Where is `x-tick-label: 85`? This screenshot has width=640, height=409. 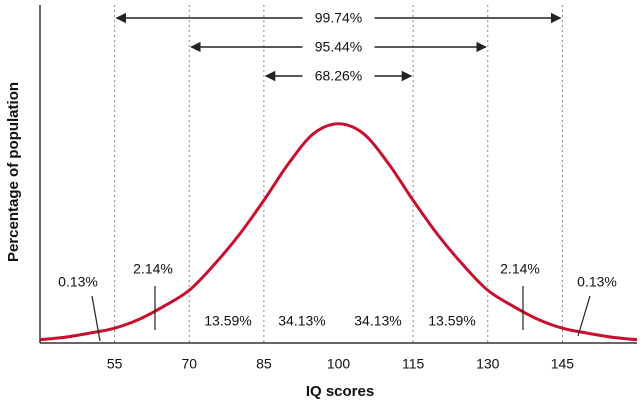
x-tick-label: 85 is located at coordinates (264, 364).